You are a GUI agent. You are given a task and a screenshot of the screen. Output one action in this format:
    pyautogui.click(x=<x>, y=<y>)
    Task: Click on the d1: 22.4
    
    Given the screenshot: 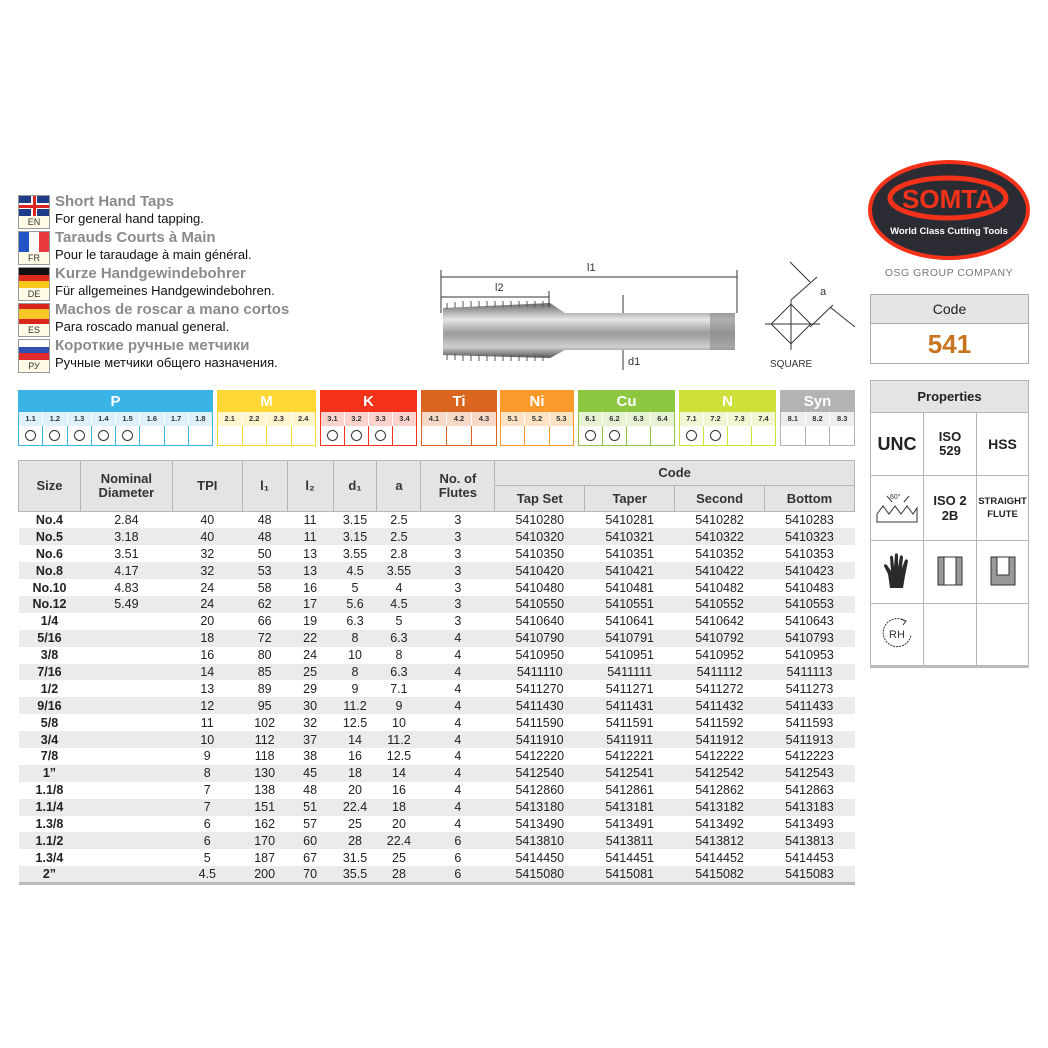 What is the action you would take?
    pyautogui.click(x=355, y=807)
    